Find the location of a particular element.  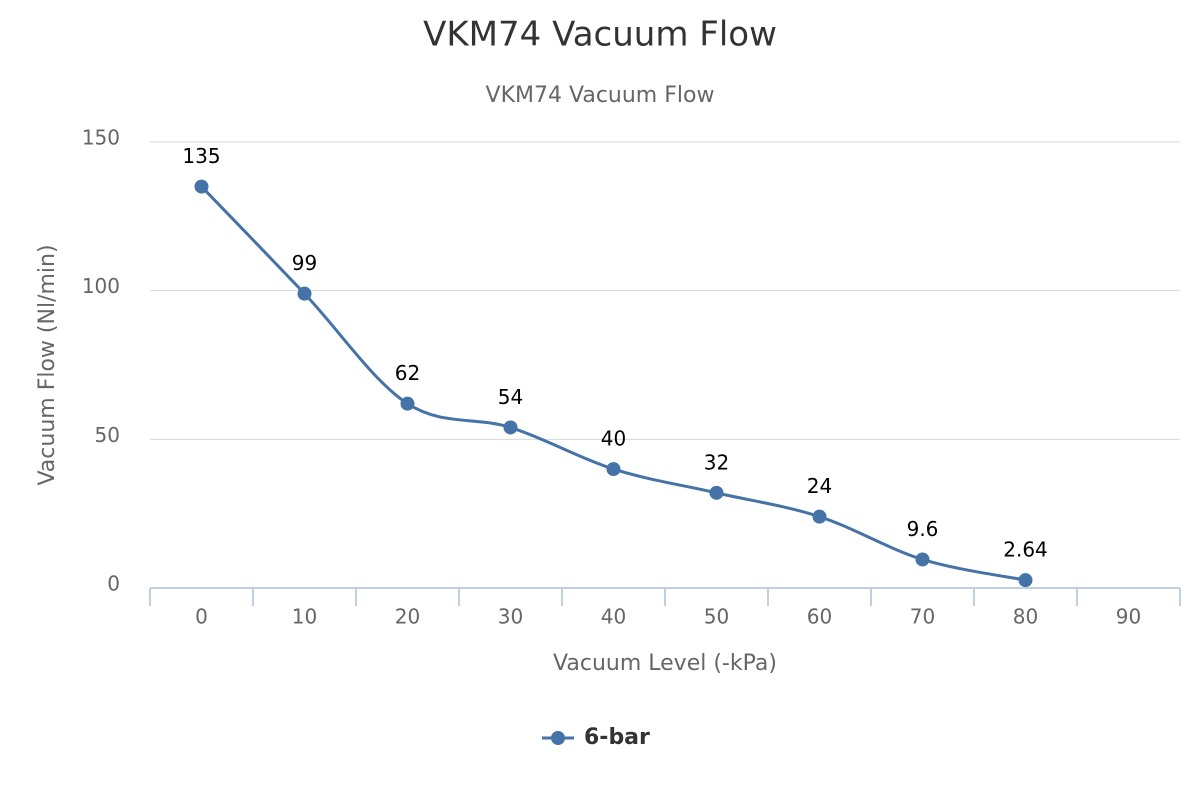

data-label: 54 is located at coordinates (510, 397).